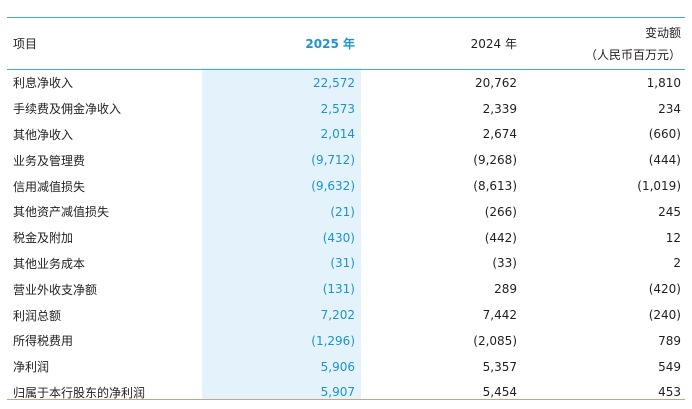 Image resolution: width=692 pixels, height=409 pixels. What do you see at coordinates (664, 160) in the screenshot?
I see `value-change: (444)` at bounding box center [664, 160].